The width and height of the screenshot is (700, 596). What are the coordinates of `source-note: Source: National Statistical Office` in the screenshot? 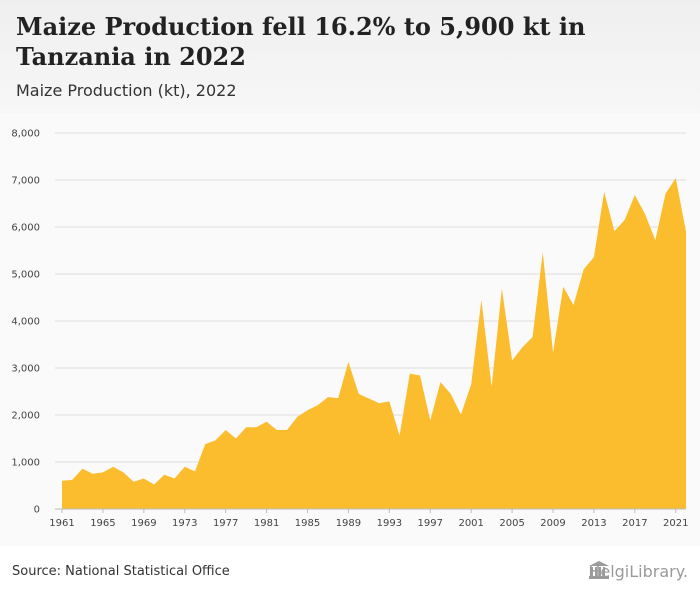 It's located at (121, 571).